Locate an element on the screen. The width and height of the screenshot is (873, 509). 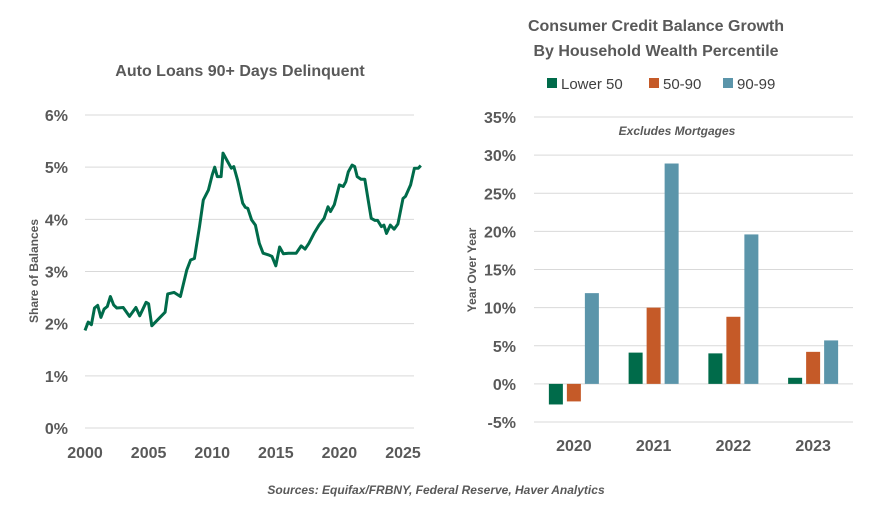
bar-90-99-2020 is located at coordinates (591, 338).